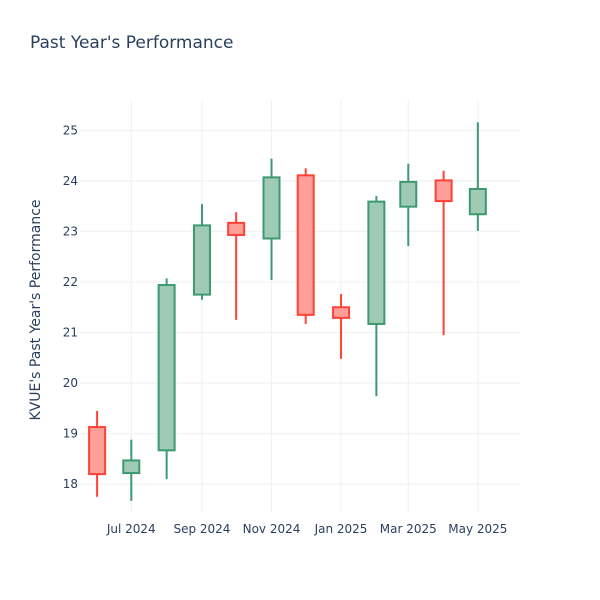 The height and width of the screenshot is (600, 600). I want to click on x-tick-label: Jan 2025, so click(341, 529).